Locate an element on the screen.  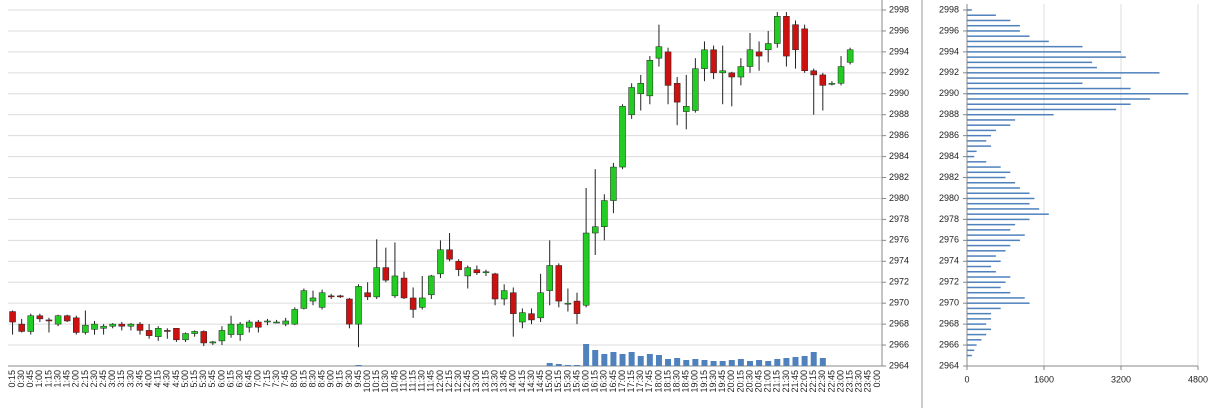
y-tick-label: 2968 is located at coordinates (899, 323).